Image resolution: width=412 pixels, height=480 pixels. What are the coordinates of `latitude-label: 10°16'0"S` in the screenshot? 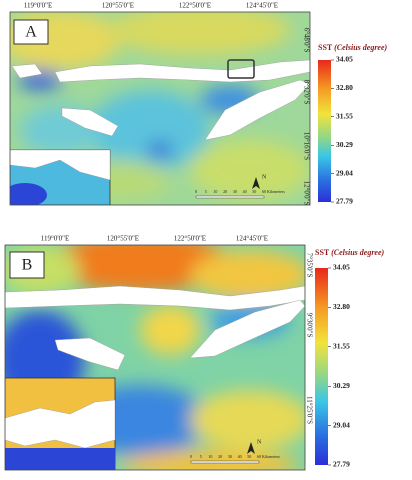 It's located at (306, 146).